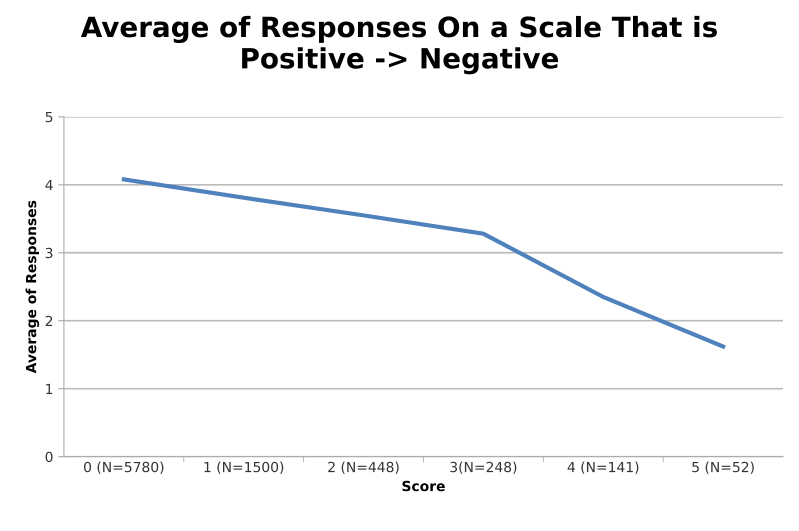 The height and width of the screenshot is (531, 799). I want to click on chart-title: Average of Responses On a Scale That is Positive -> Negative, so click(398, 45).